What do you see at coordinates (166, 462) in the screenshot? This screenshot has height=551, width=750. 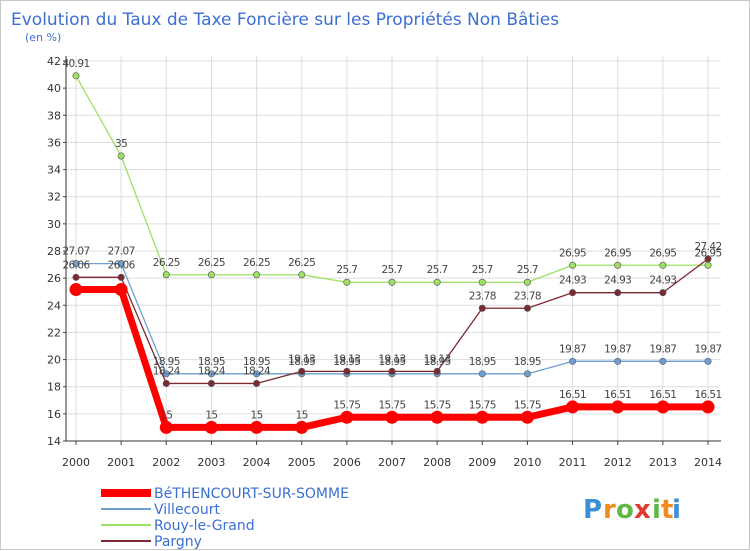 I see `x-tick-label: 2002` at bounding box center [166, 462].